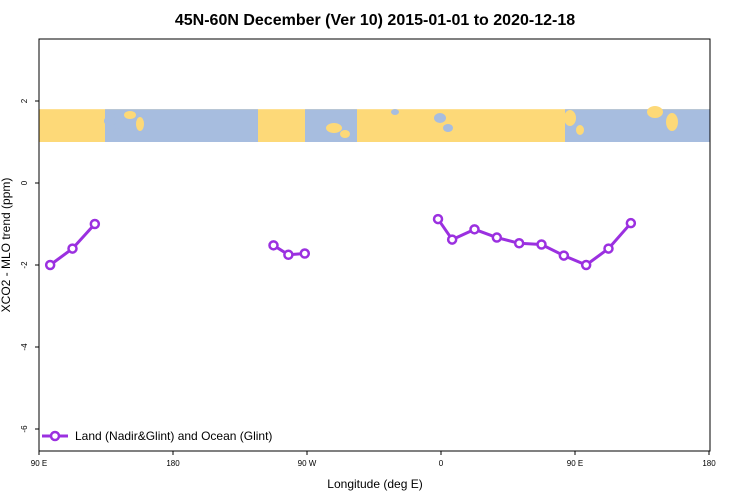  I want to click on y-axis-label: XCO2 - MLO trend (ppm), so click(6, 245).